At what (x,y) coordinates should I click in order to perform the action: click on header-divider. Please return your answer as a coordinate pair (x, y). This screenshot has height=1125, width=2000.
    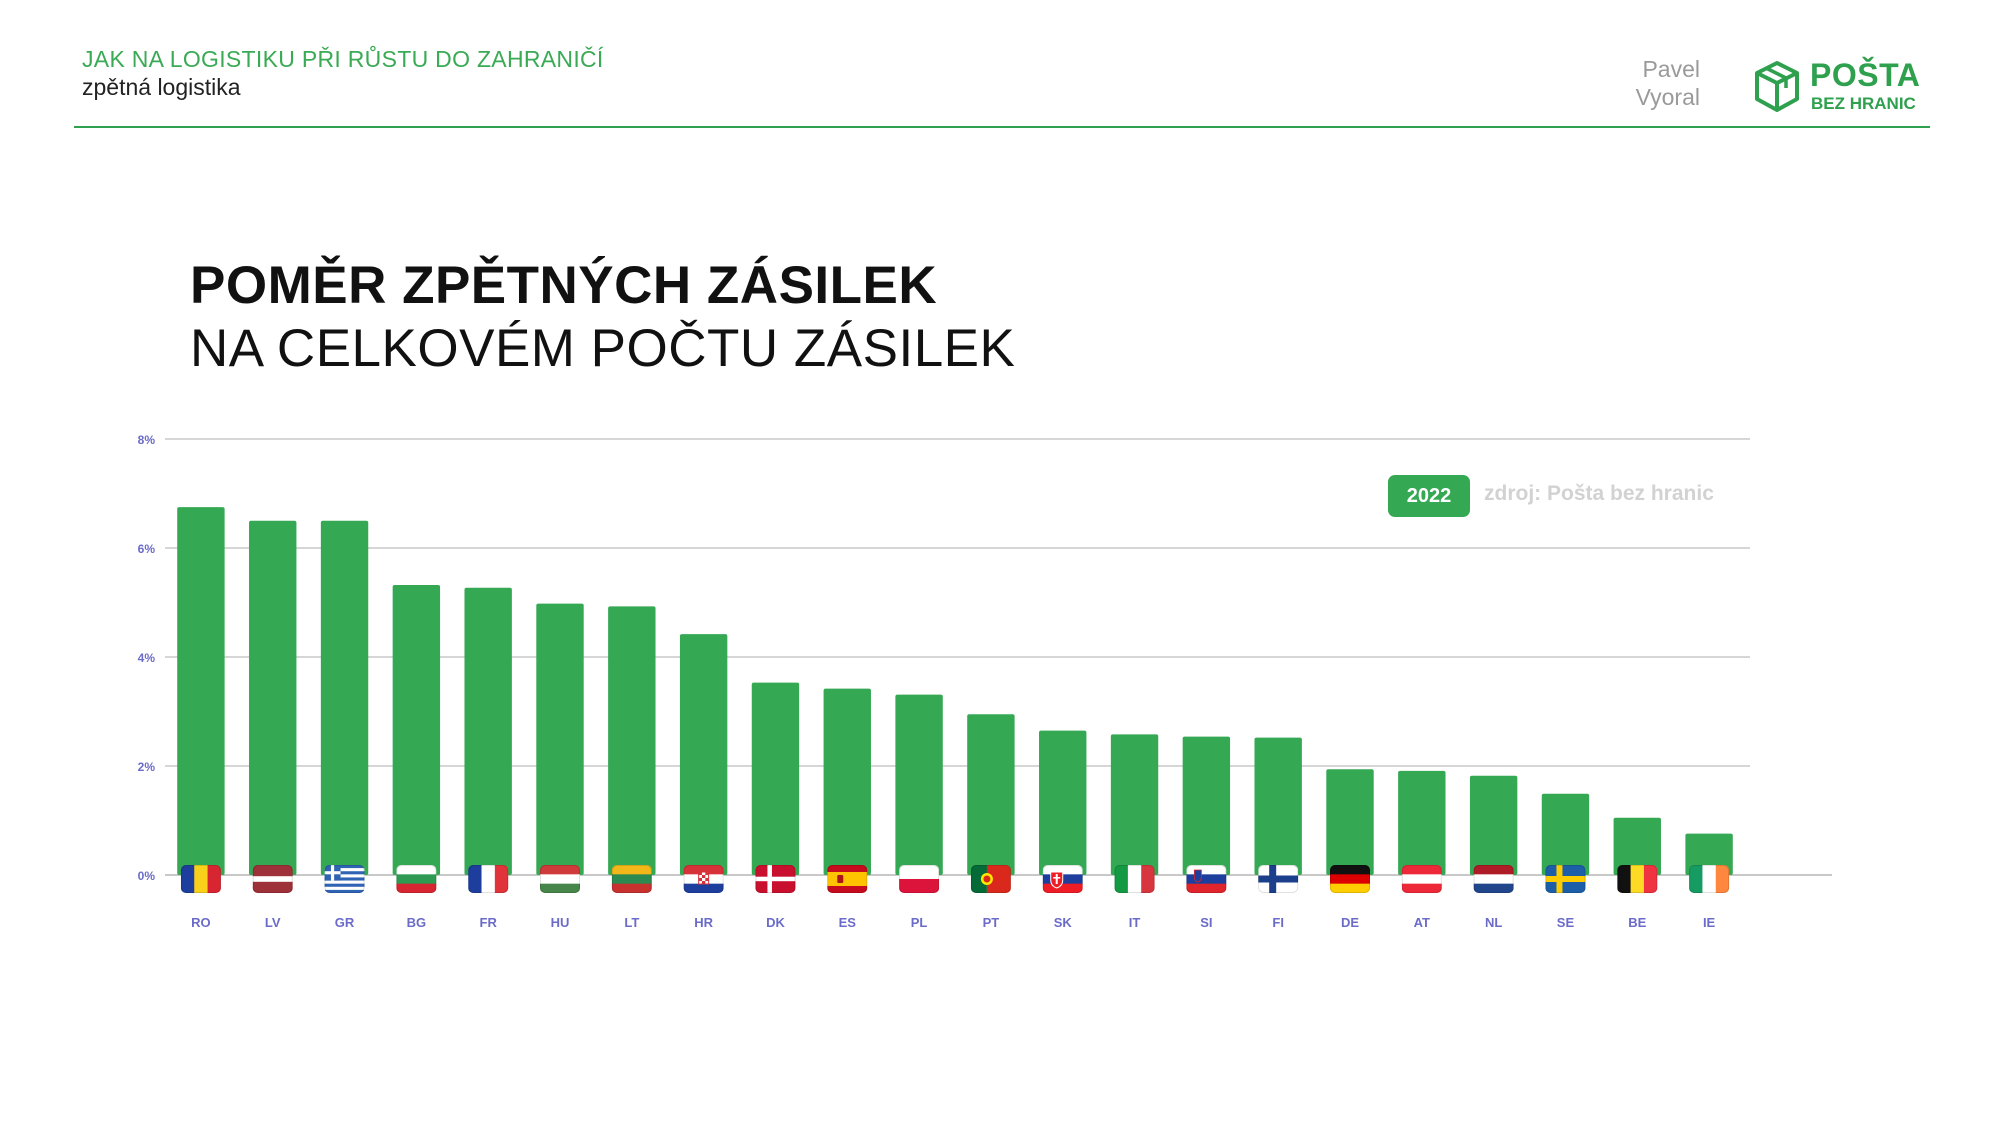
    Looking at the image, I should click on (1002, 127).